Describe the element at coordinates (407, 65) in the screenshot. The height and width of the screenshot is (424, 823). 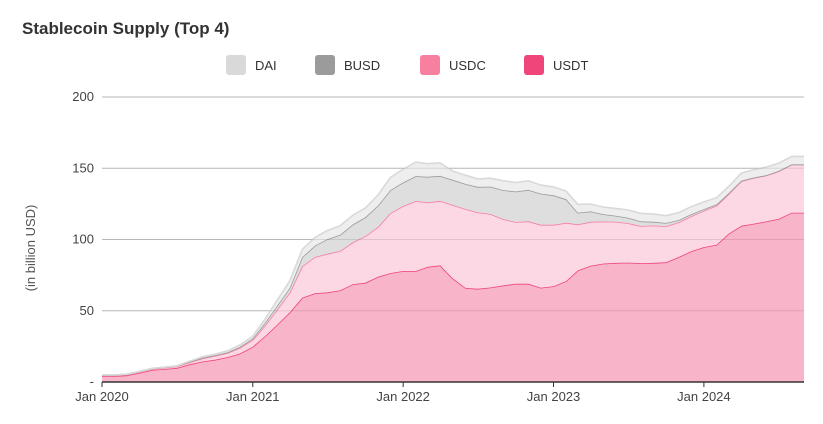
I see `legend: DAI BUSD USDC USDT` at that location.